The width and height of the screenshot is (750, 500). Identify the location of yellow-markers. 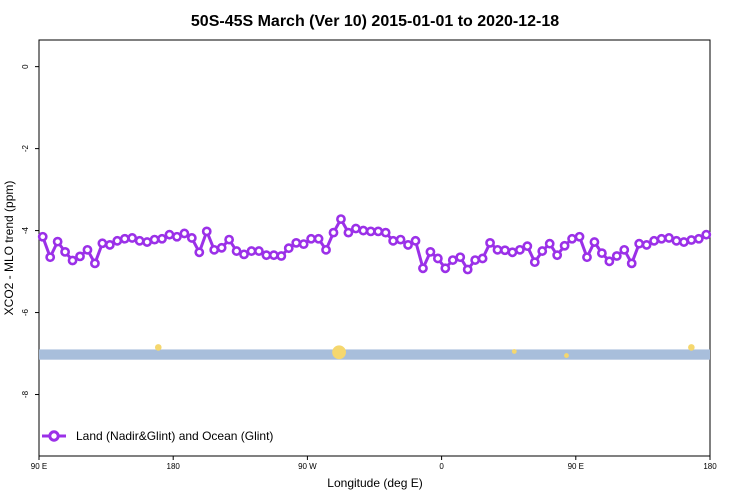
(424, 352).